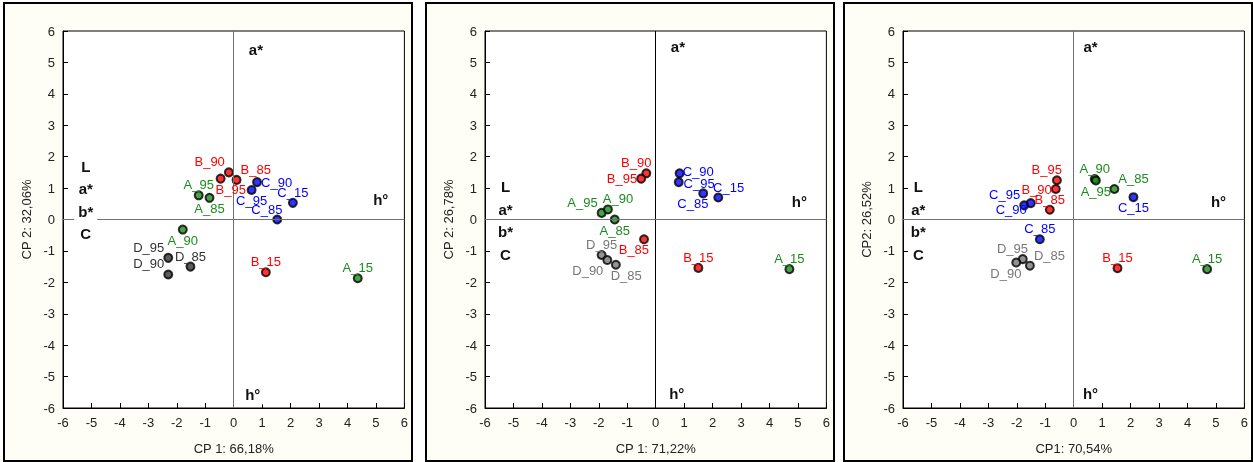 The height and width of the screenshot is (462, 1253). Describe the element at coordinates (891, 31) in the screenshot. I see `y-tick-label: 6` at that location.